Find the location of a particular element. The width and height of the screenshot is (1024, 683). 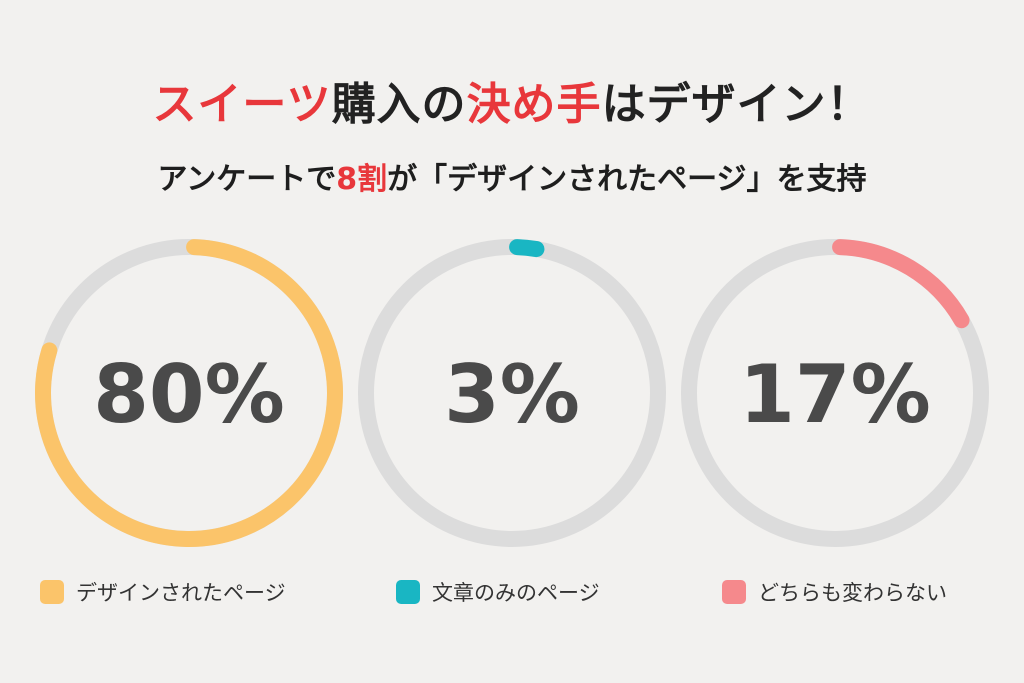

gauge-value-design-page: 80% is located at coordinates (188, 394).